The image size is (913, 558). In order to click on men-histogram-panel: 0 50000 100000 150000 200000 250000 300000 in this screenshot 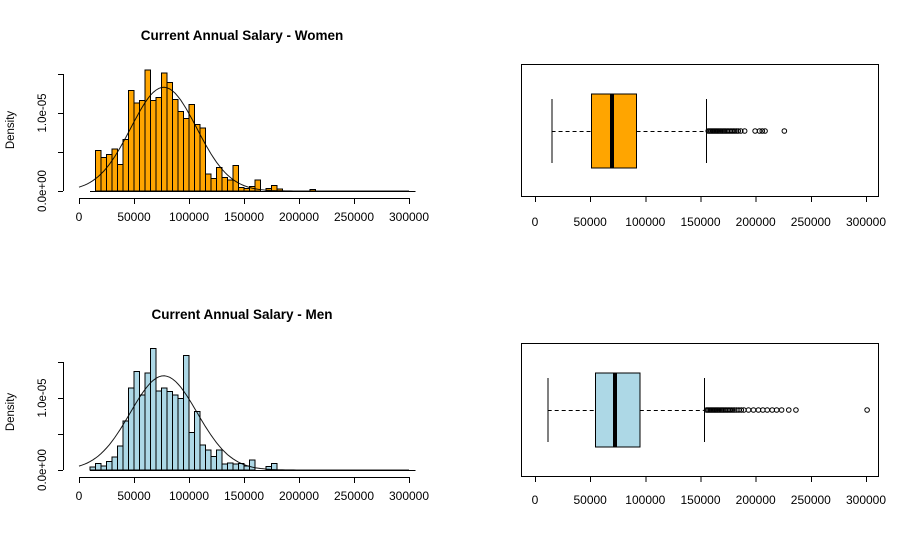, I will do `click(243, 425)`.